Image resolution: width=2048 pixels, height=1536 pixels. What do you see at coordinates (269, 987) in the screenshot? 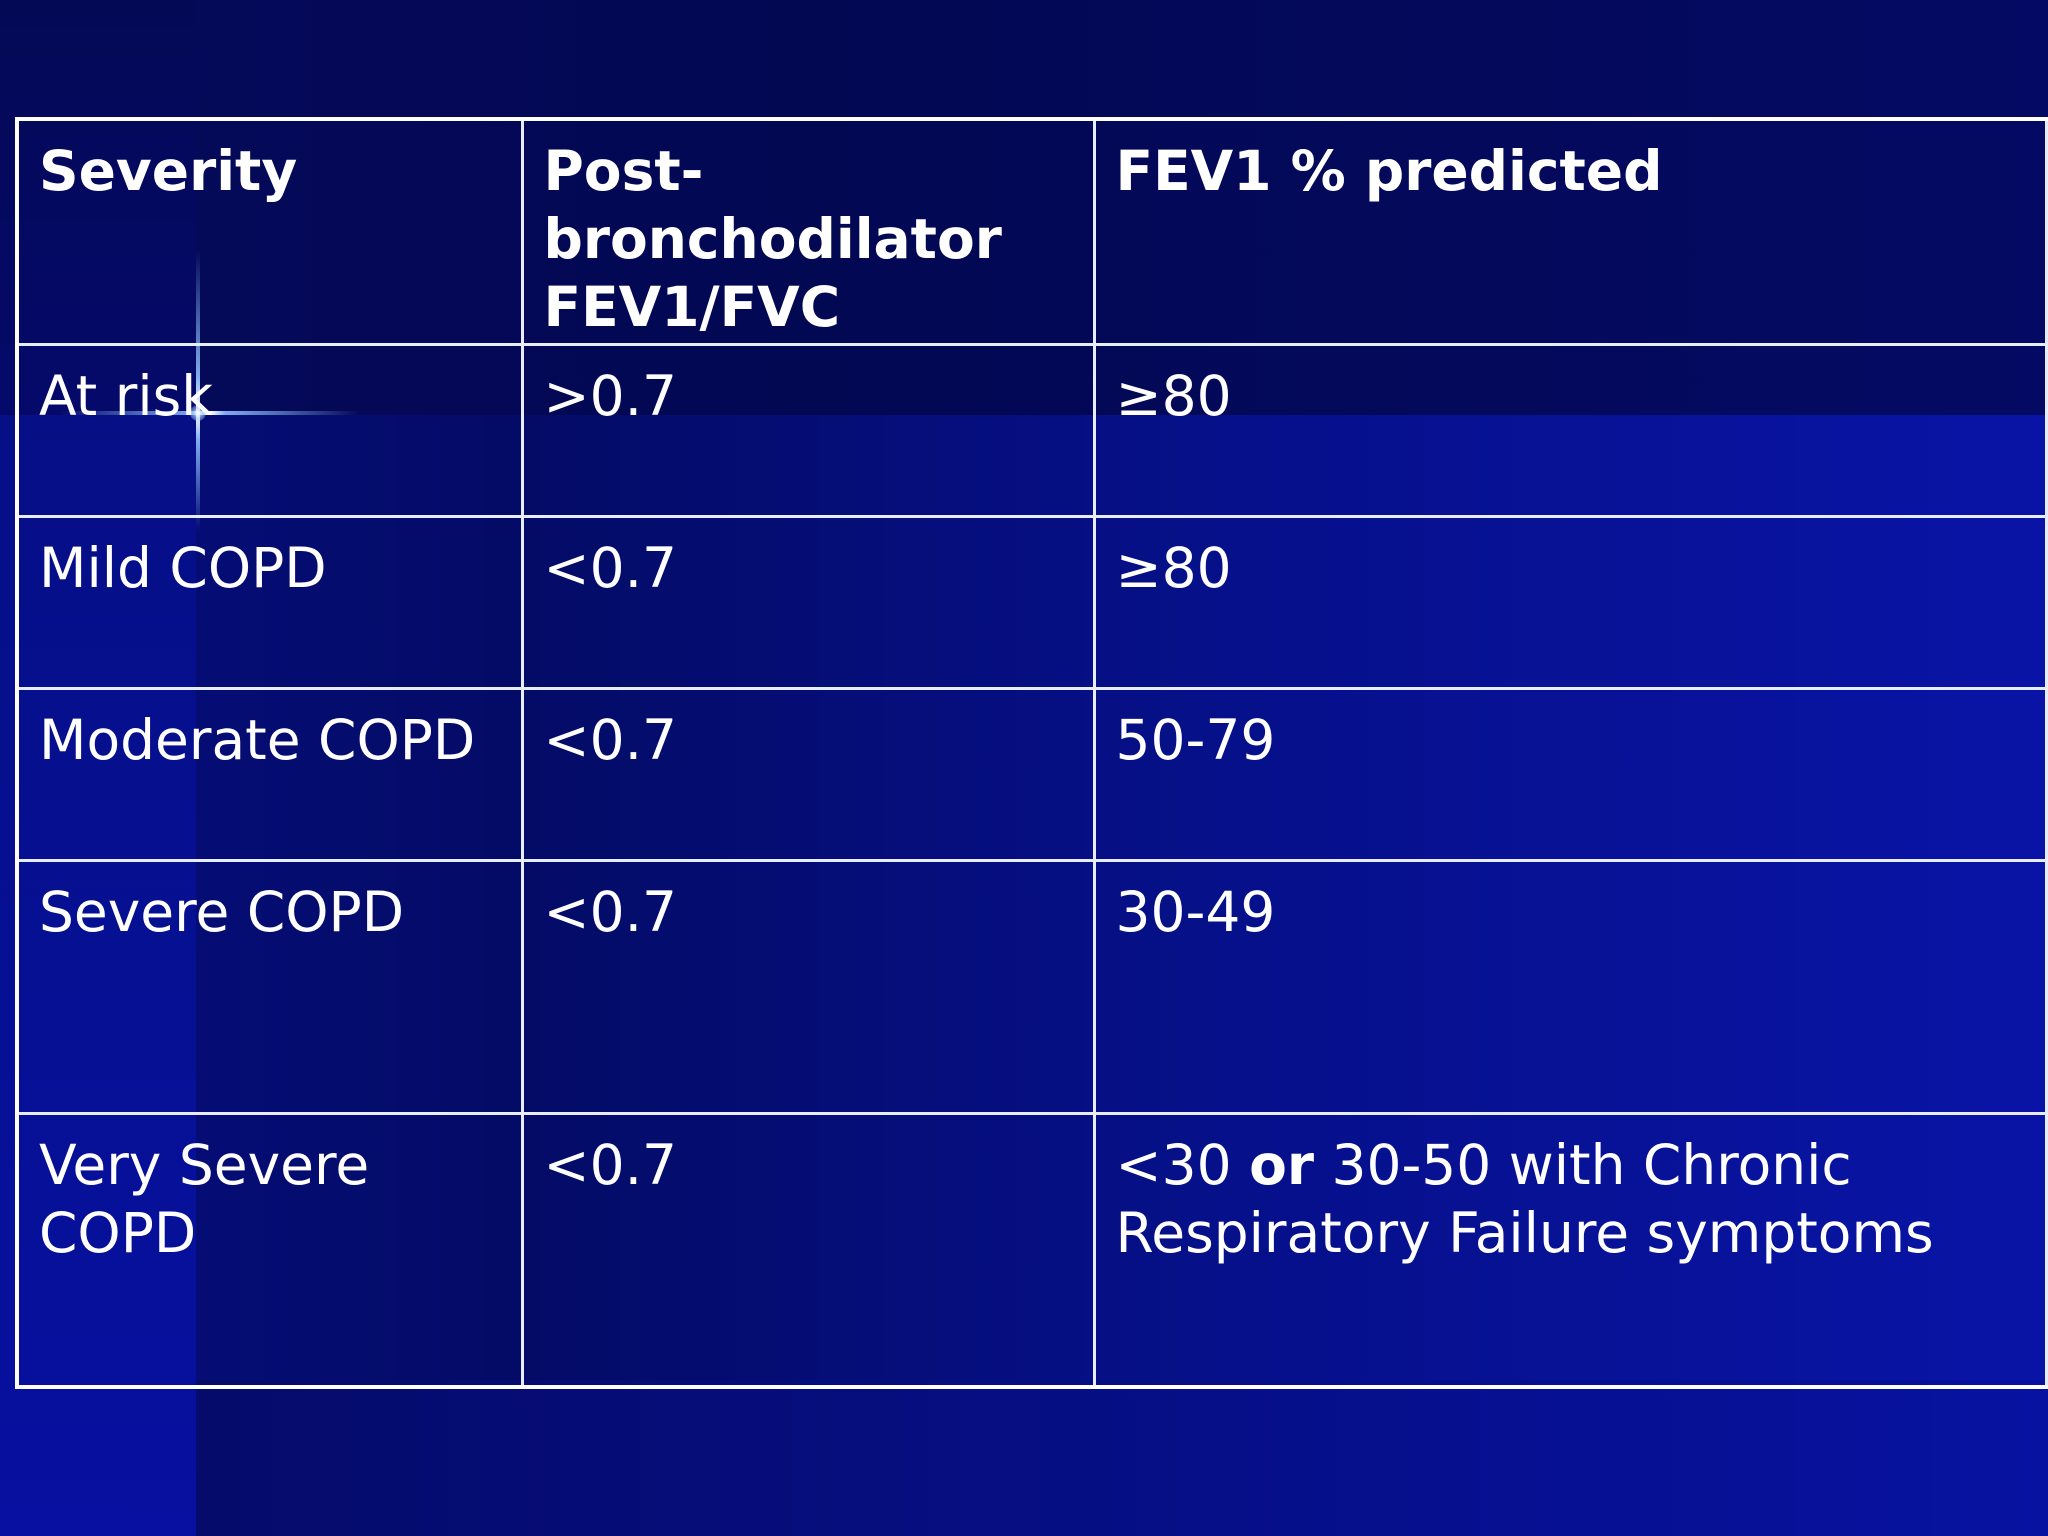
I see `cell-severity: Severe COPD` at bounding box center [269, 987].